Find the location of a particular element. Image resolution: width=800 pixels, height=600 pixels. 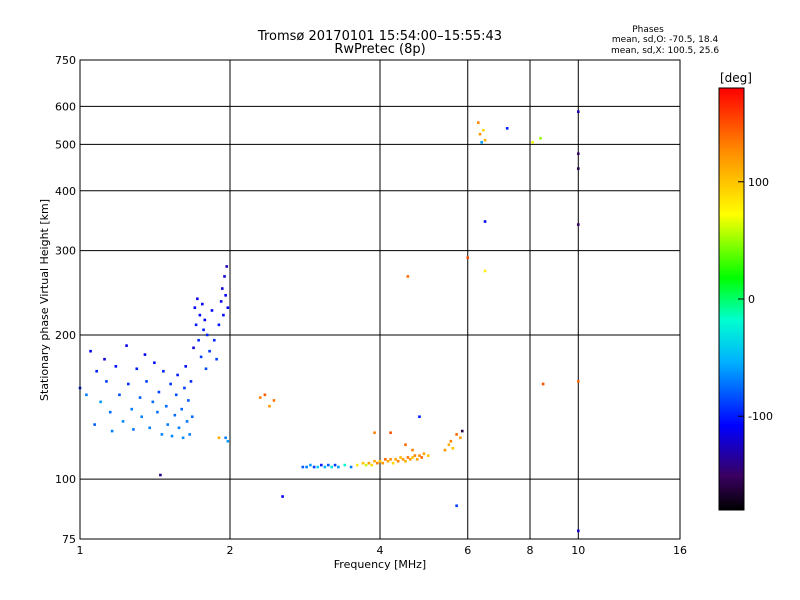

y-tick-label: 75 is located at coordinates (69, 539).